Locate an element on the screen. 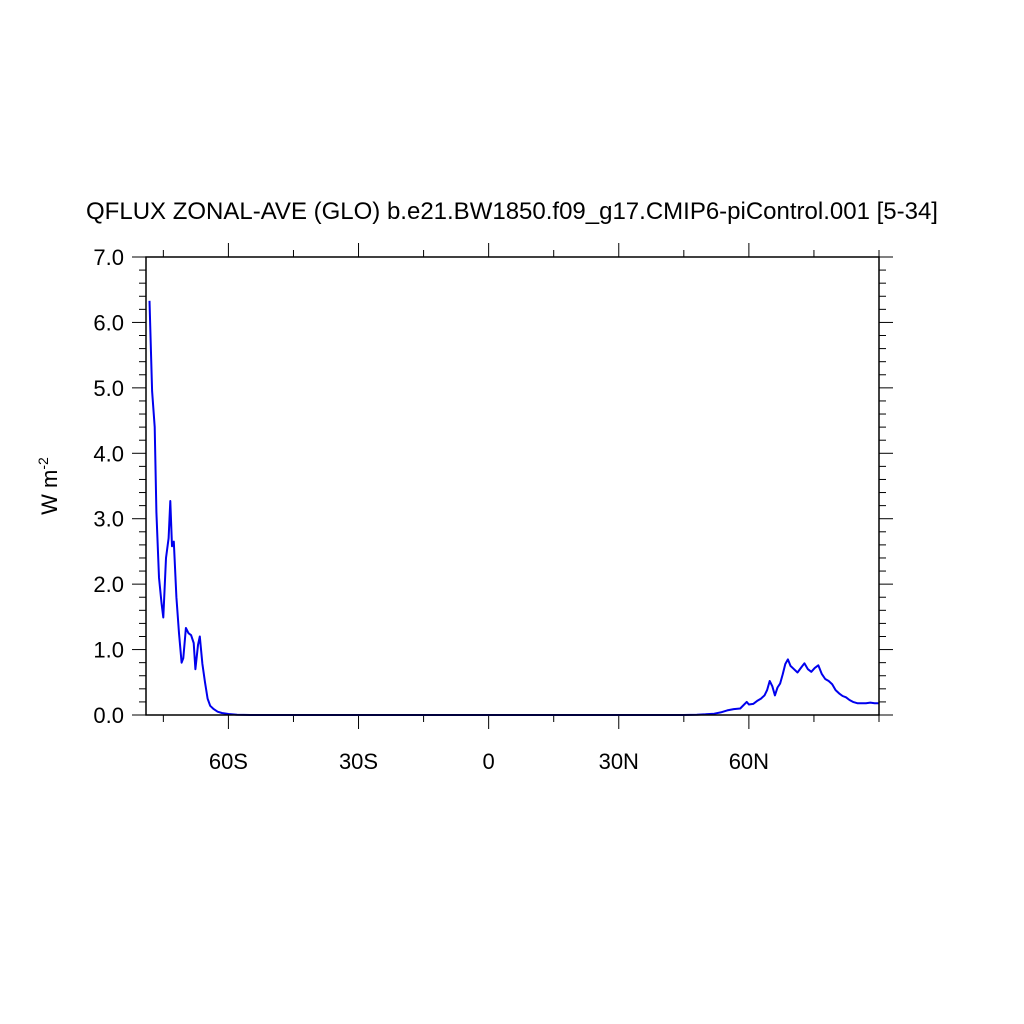  y-axis-label-superscript: -2 is located at coordinates (43, 463).